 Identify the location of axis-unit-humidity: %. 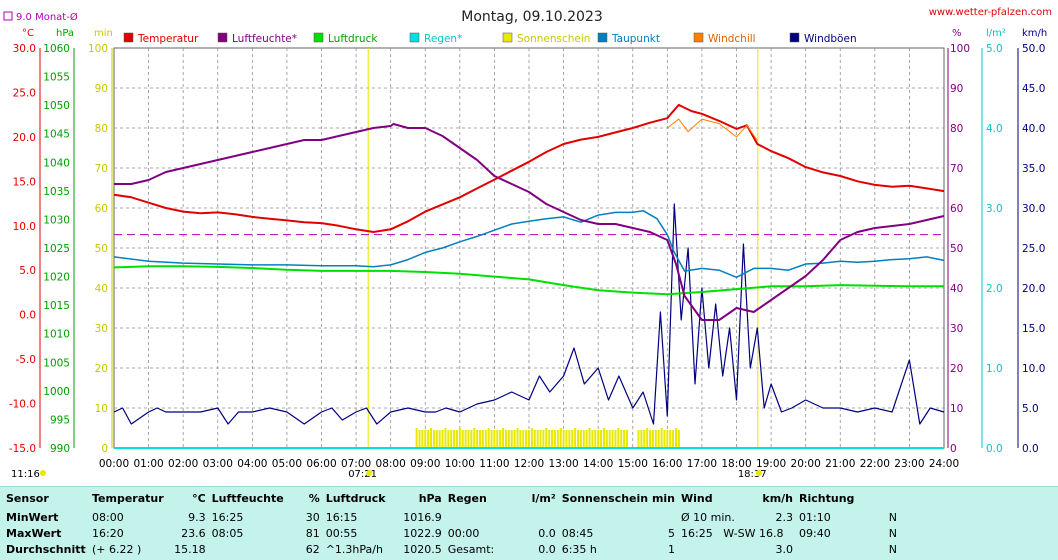
(957, 33).